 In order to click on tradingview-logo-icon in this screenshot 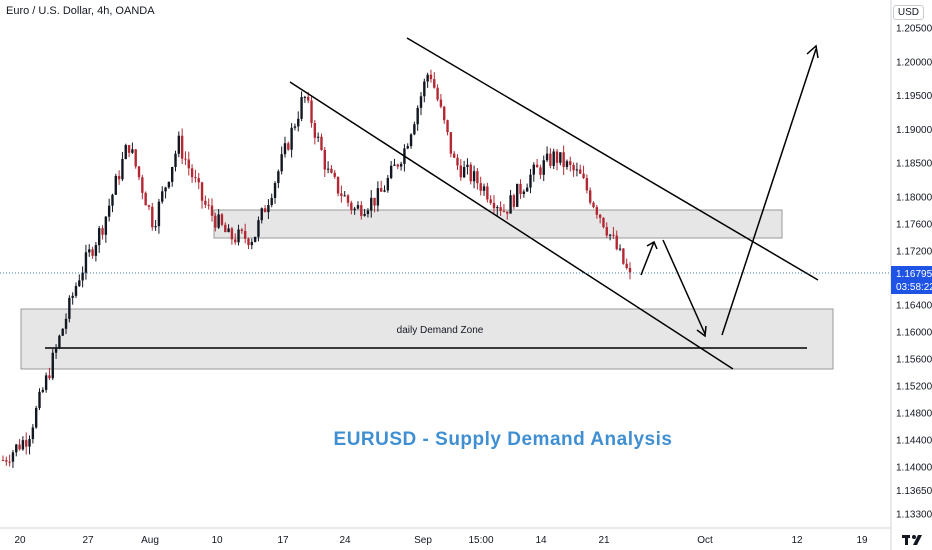, I will do `click(915, 539)`.